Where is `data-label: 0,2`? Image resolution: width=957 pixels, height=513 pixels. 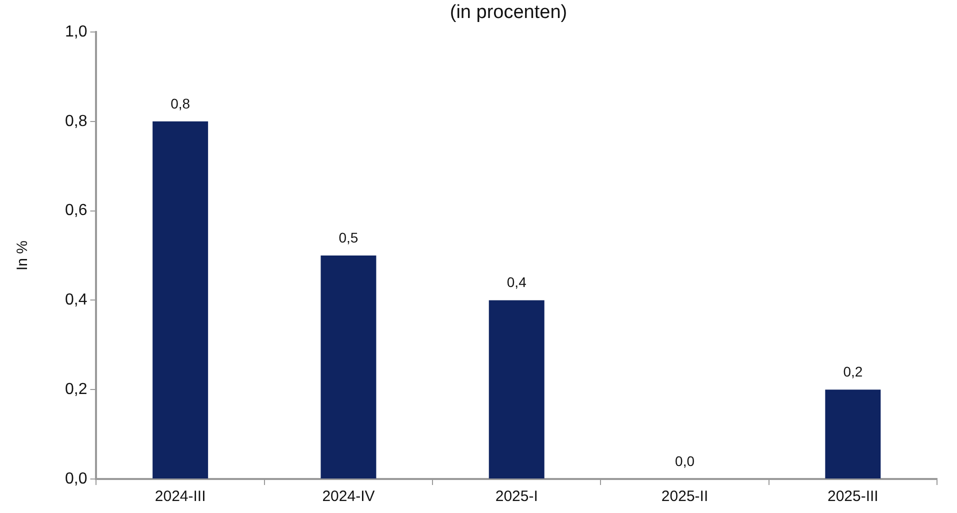
data-label: 0,2 is located at coordinates (853, 371).